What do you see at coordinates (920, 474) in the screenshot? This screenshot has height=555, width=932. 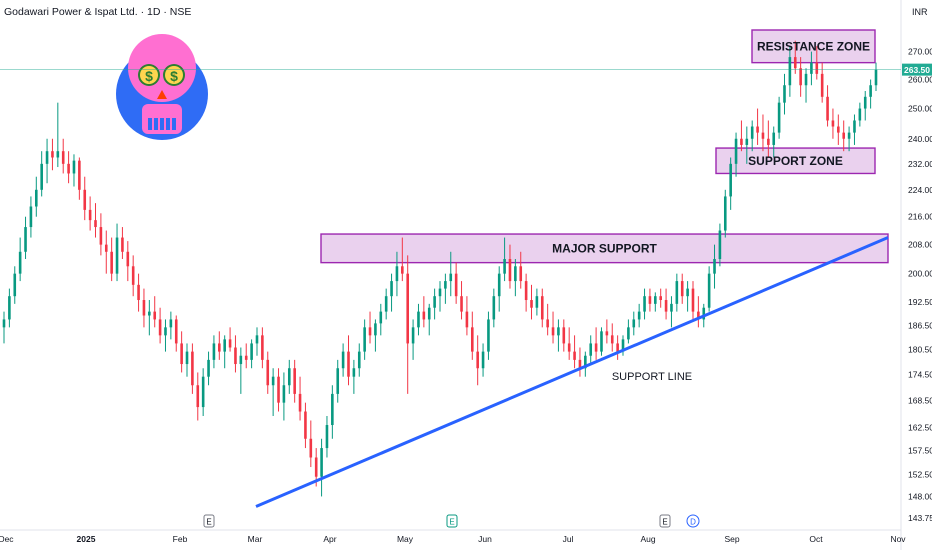 I see `price-tick-label: 152.50` at bounding box center [920, 474].